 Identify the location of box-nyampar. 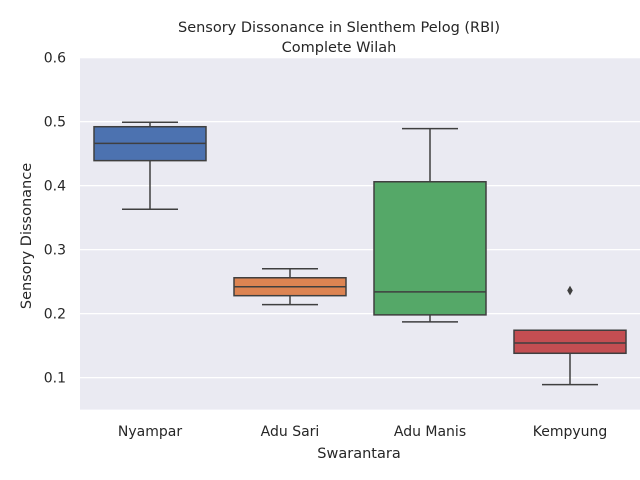
(150, 166).